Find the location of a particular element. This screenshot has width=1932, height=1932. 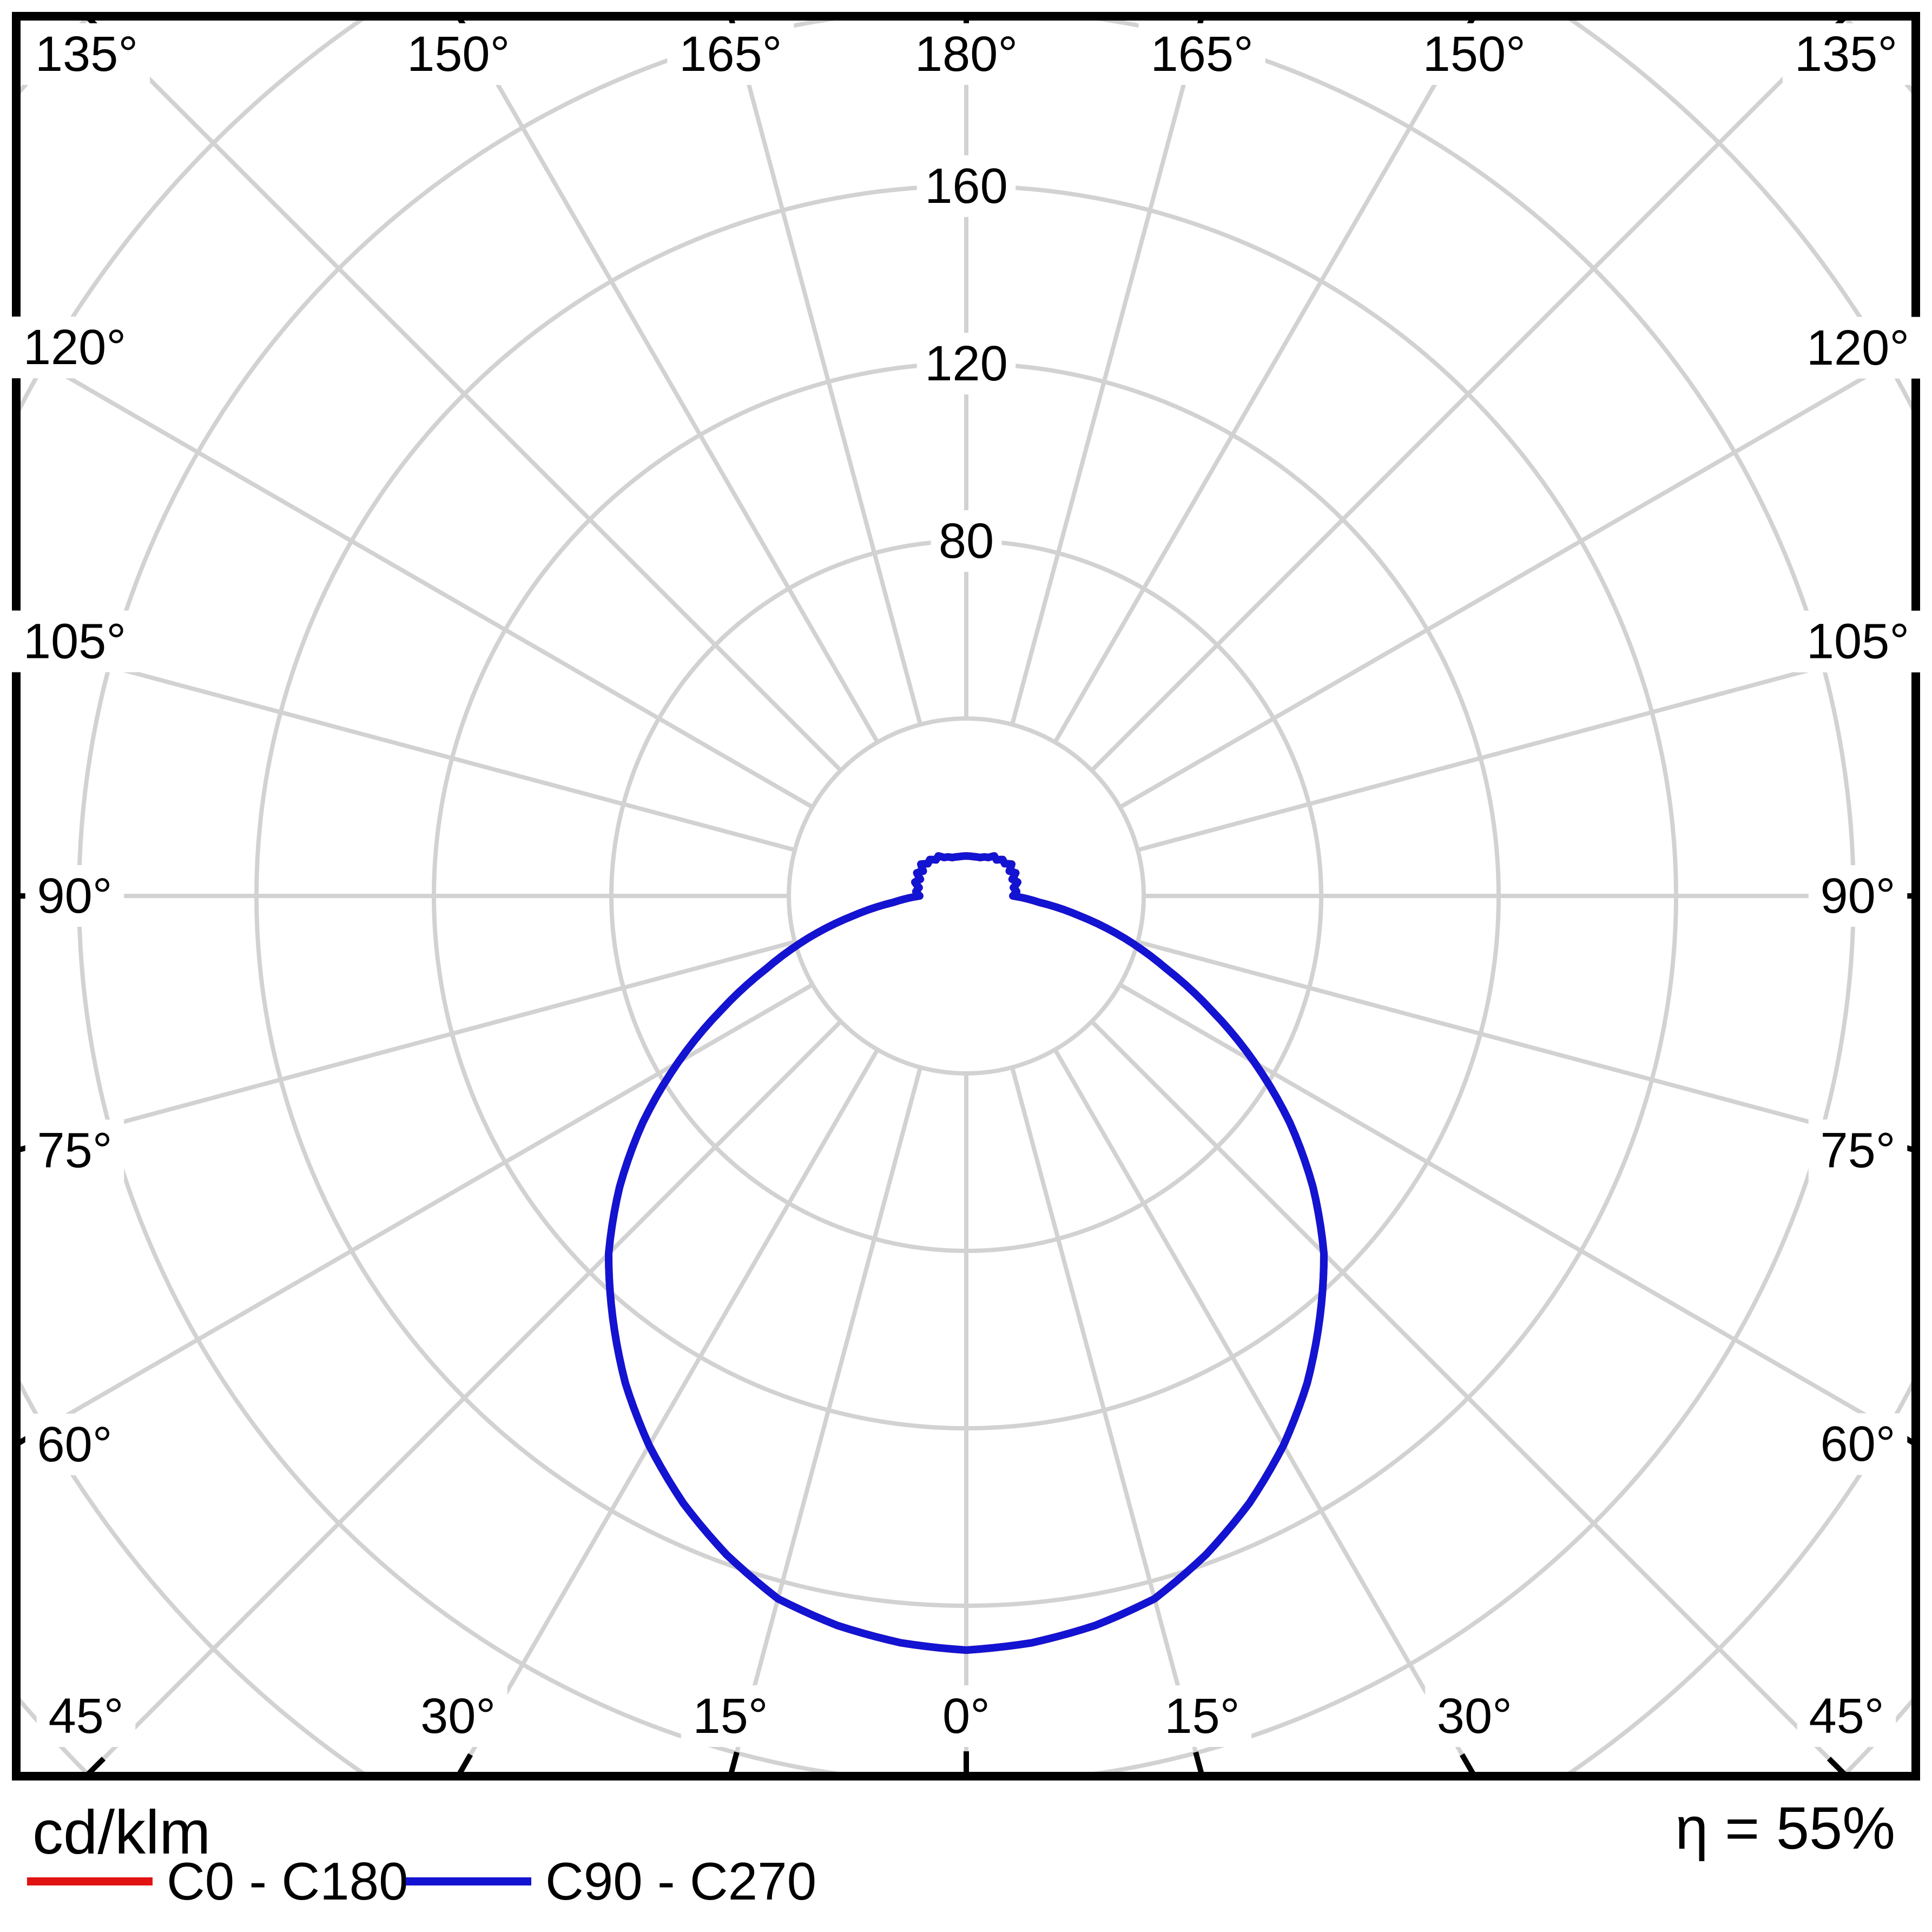

angle-label-135-right-bg is located at coordinates (86, 54).